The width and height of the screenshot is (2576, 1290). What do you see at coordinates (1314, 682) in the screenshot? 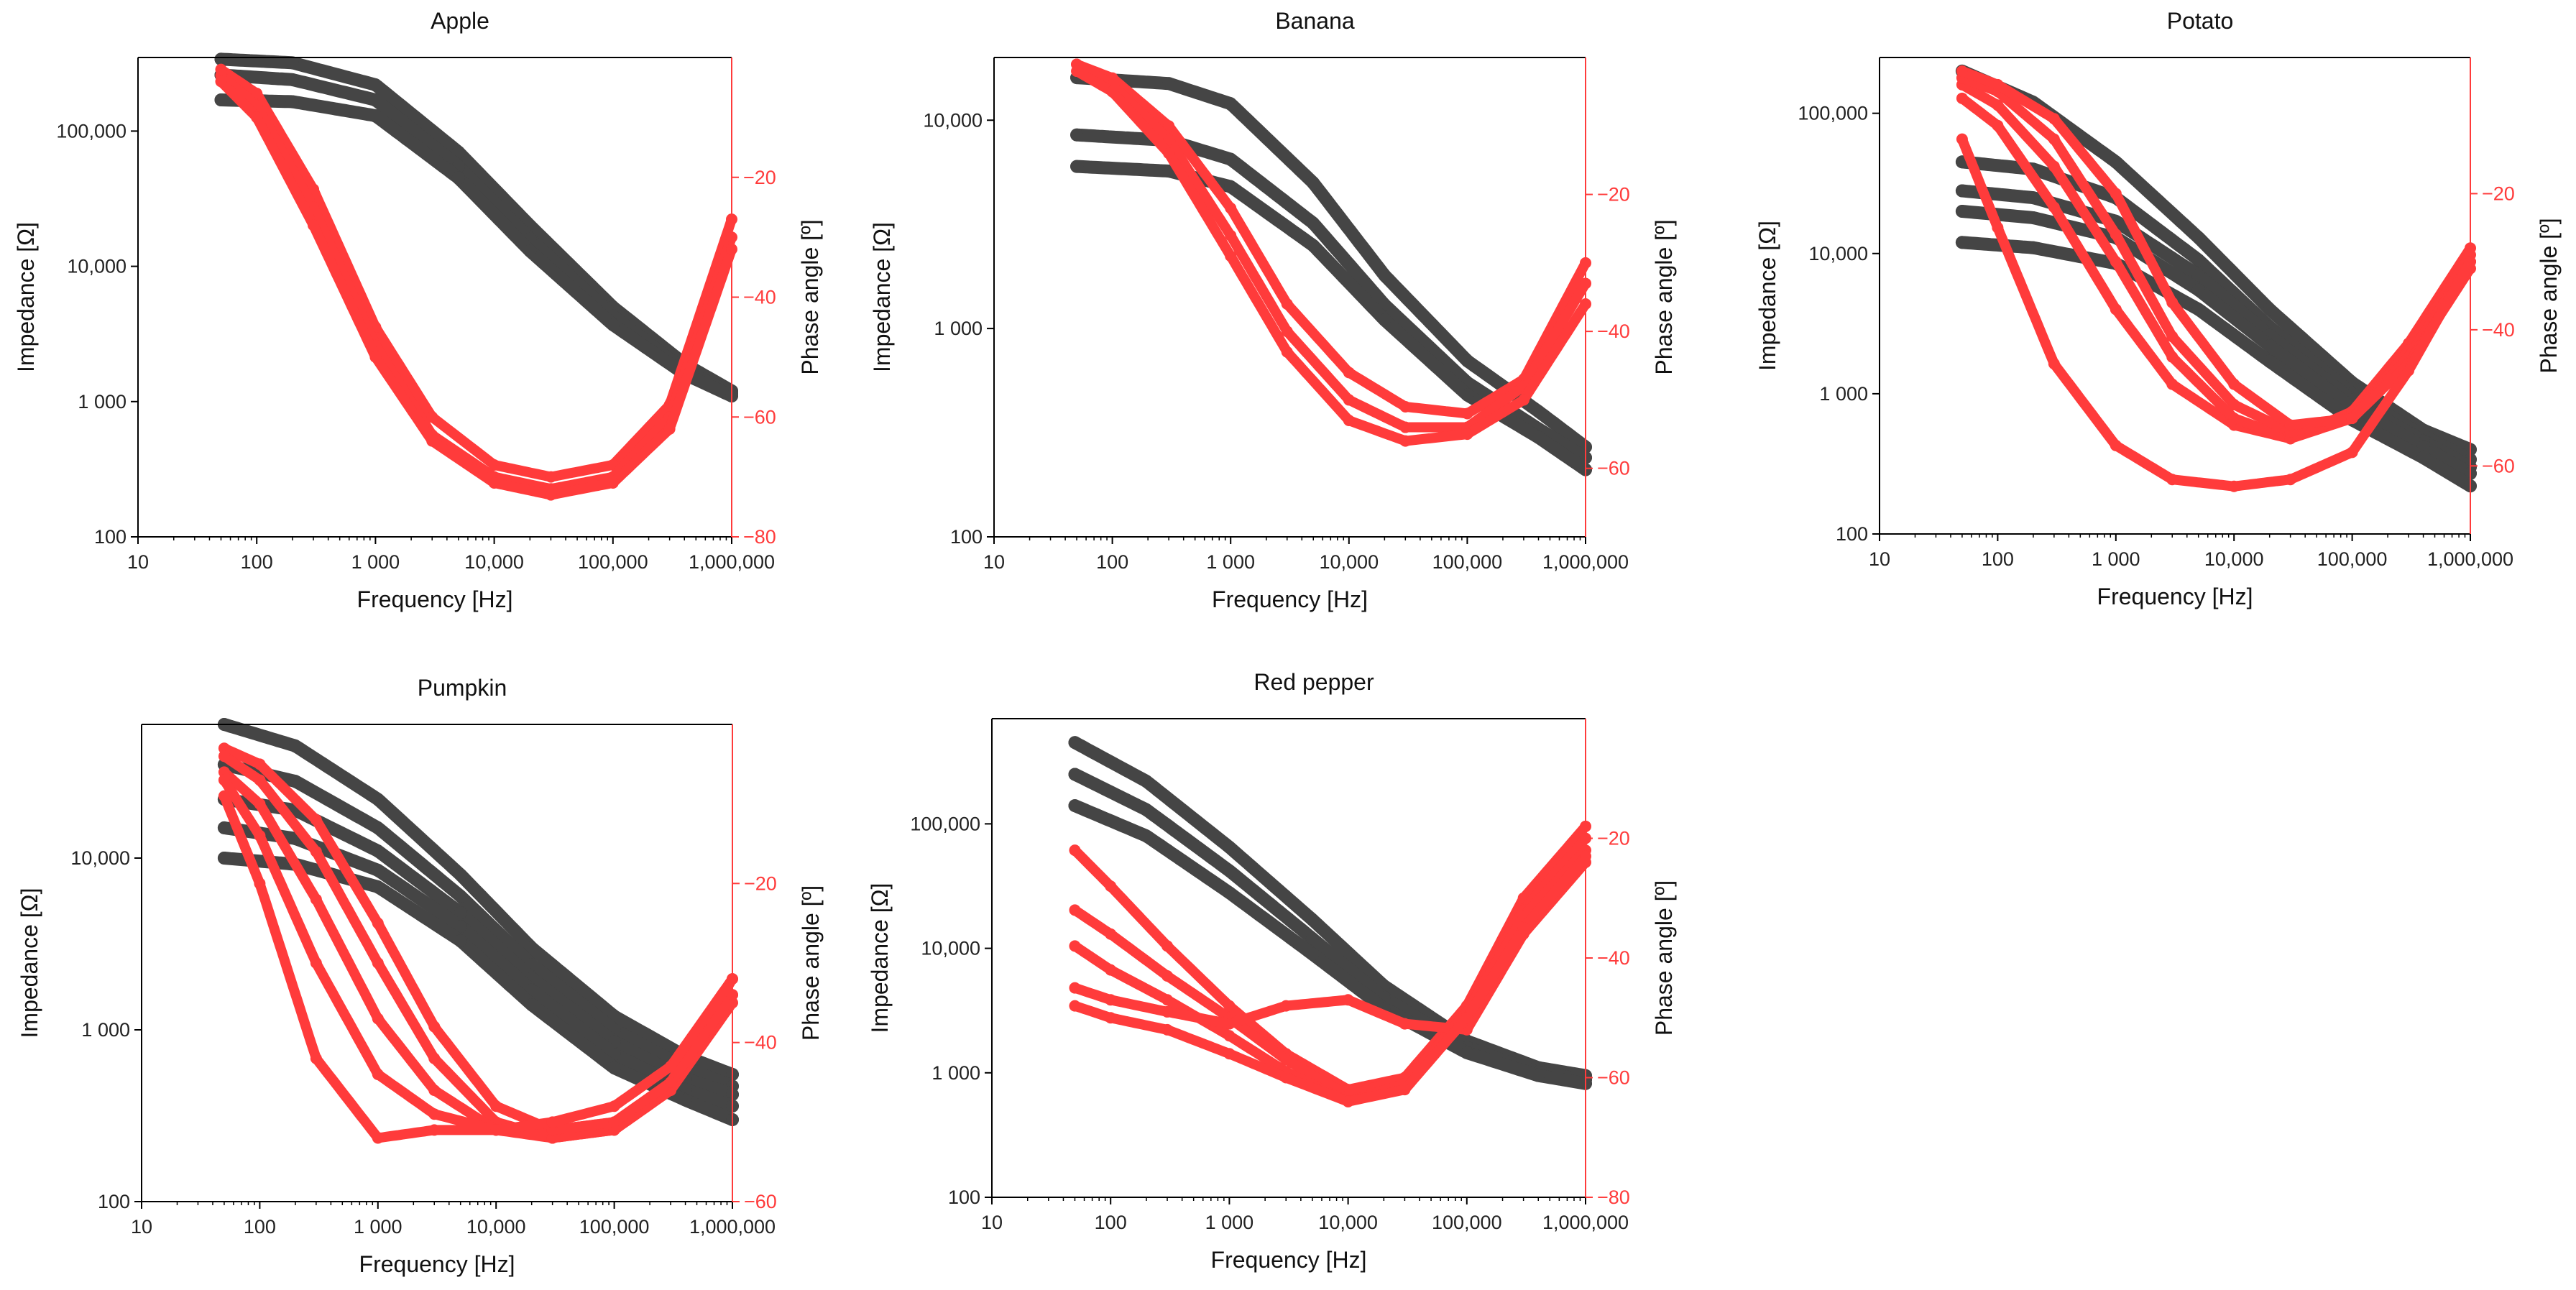
I see `chart-title: Red pepper` at bounding box center [1314, 682].